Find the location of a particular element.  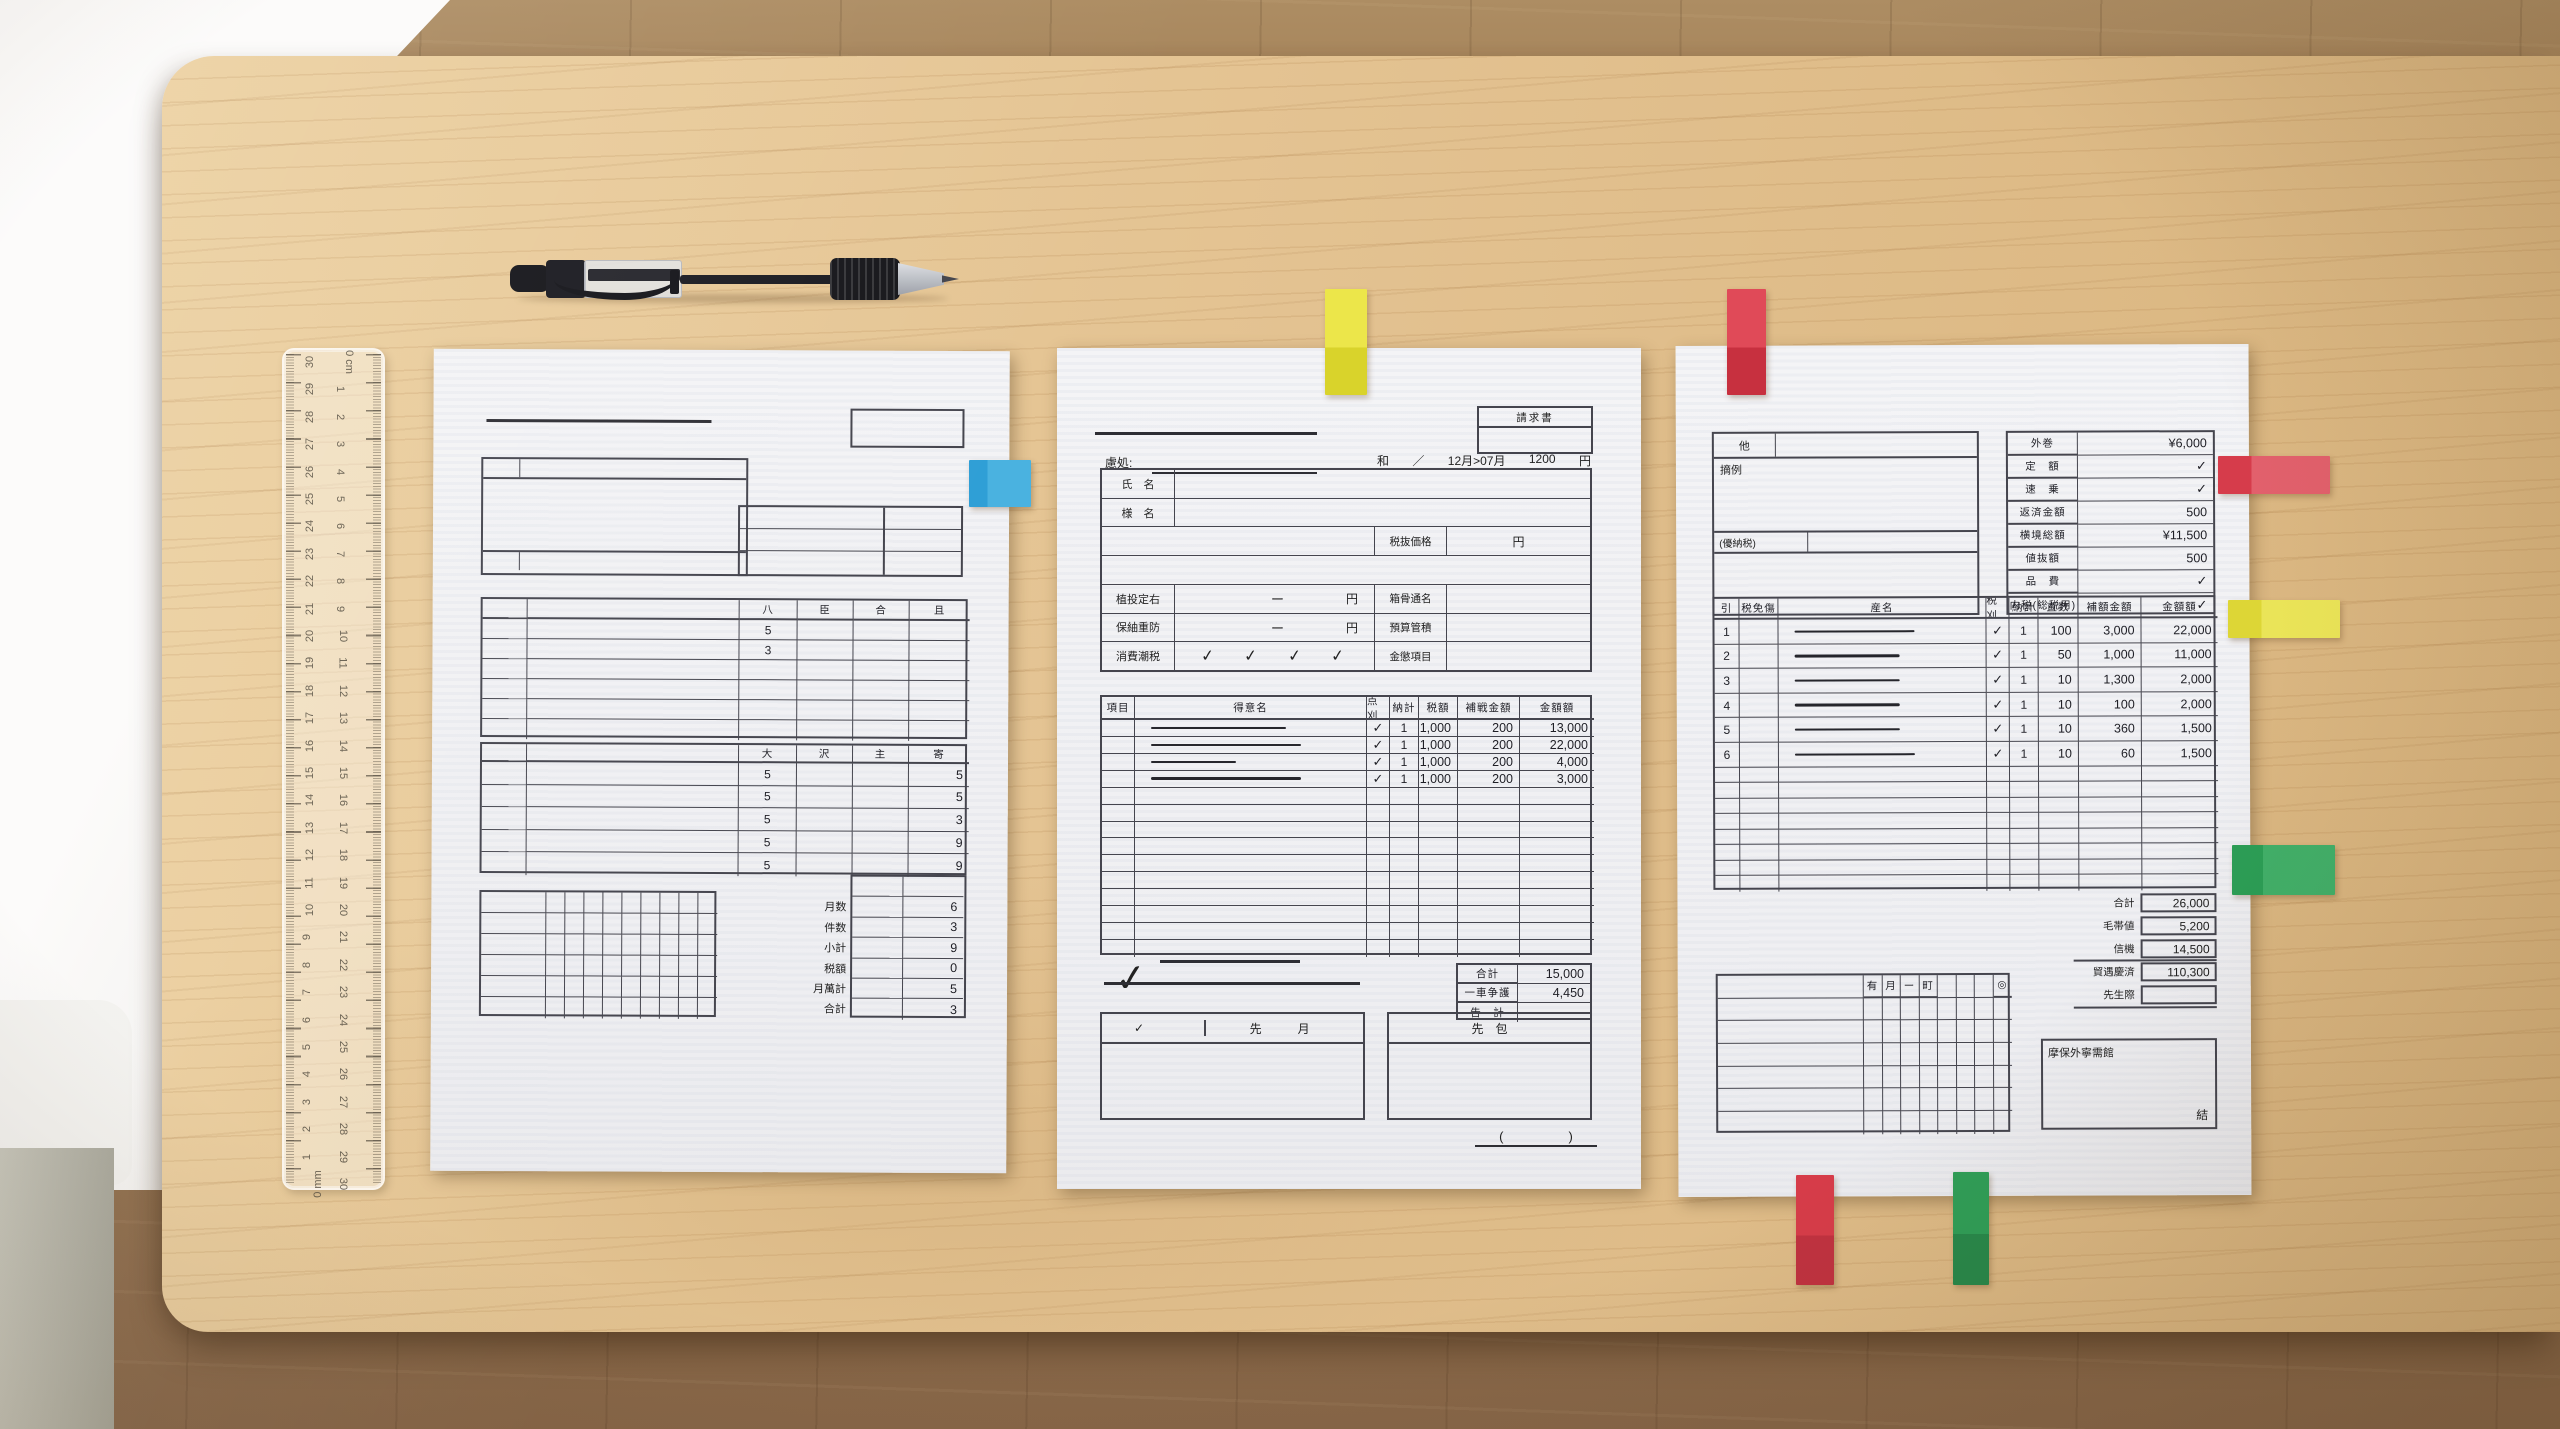

ruler-number: 9 is located at coordinates (307, 937).